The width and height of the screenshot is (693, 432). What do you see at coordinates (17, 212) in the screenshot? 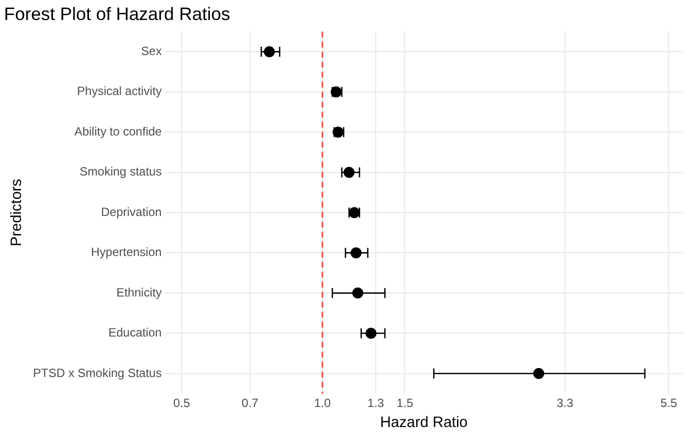
I see `y-axis-title: Predictors` at bounding box center [17, 212].